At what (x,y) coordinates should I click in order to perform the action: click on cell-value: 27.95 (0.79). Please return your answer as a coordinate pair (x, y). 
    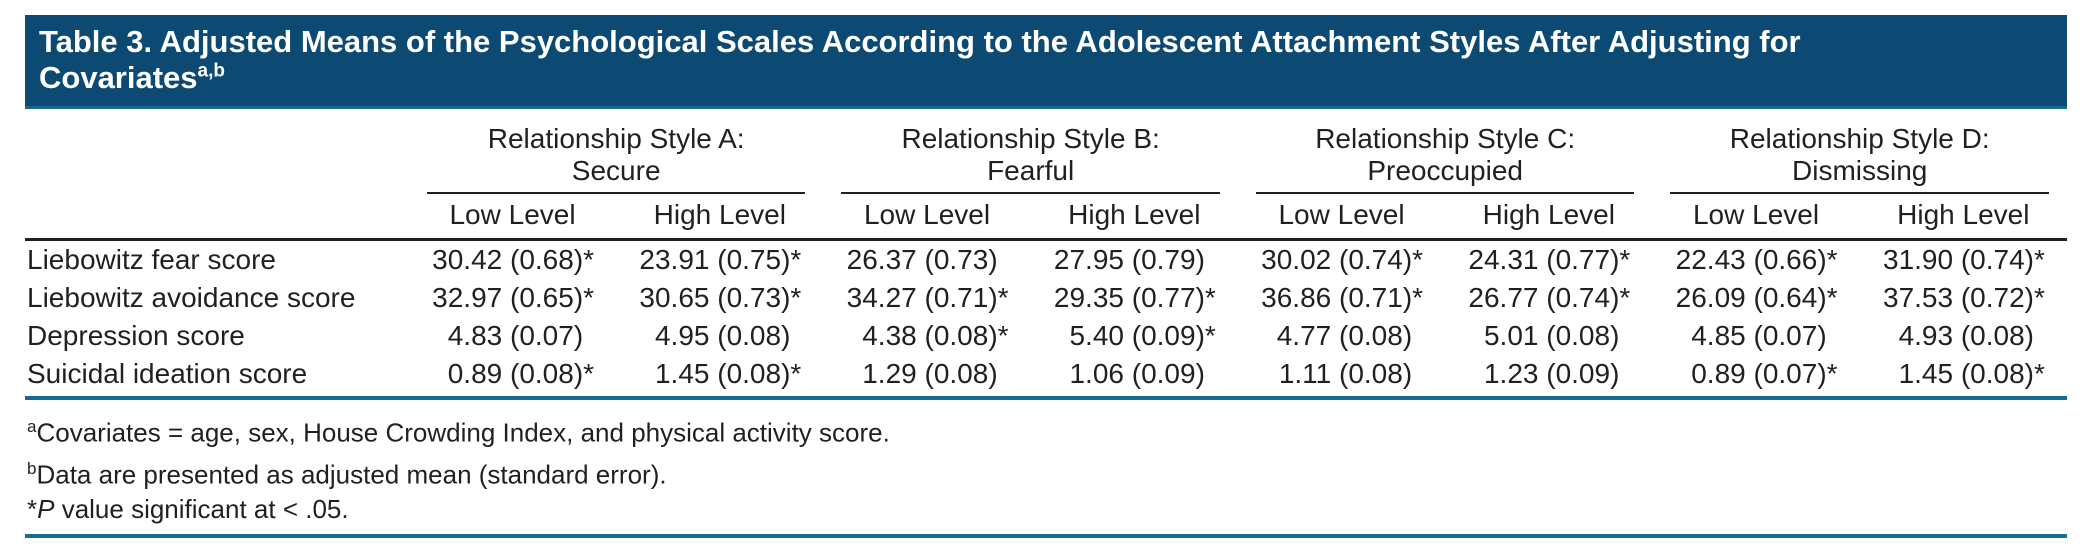
    Looking at the image, I should click on (1129, 259).